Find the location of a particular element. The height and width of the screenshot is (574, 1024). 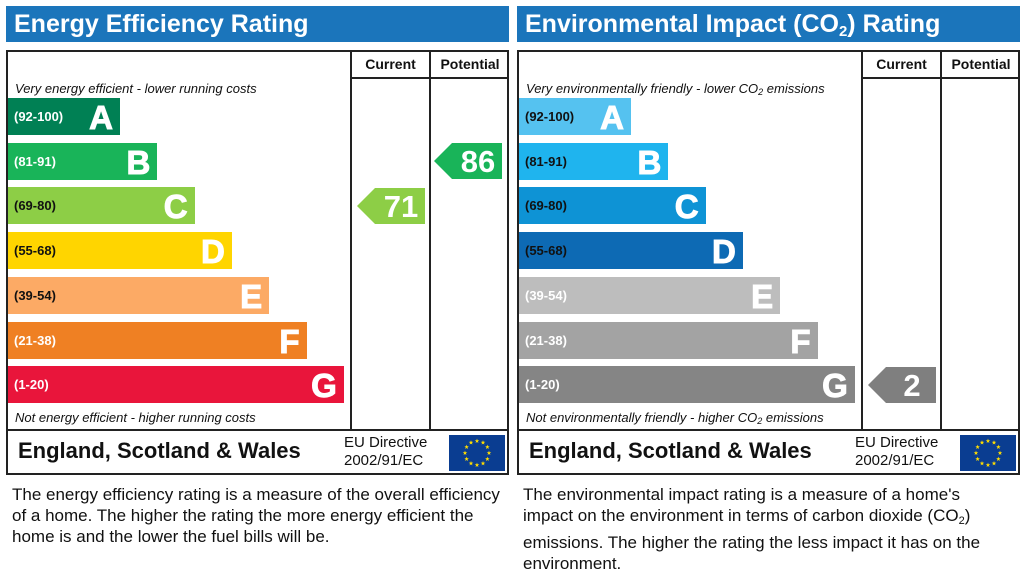

band-letter: D is located at coordinates (724, 252).